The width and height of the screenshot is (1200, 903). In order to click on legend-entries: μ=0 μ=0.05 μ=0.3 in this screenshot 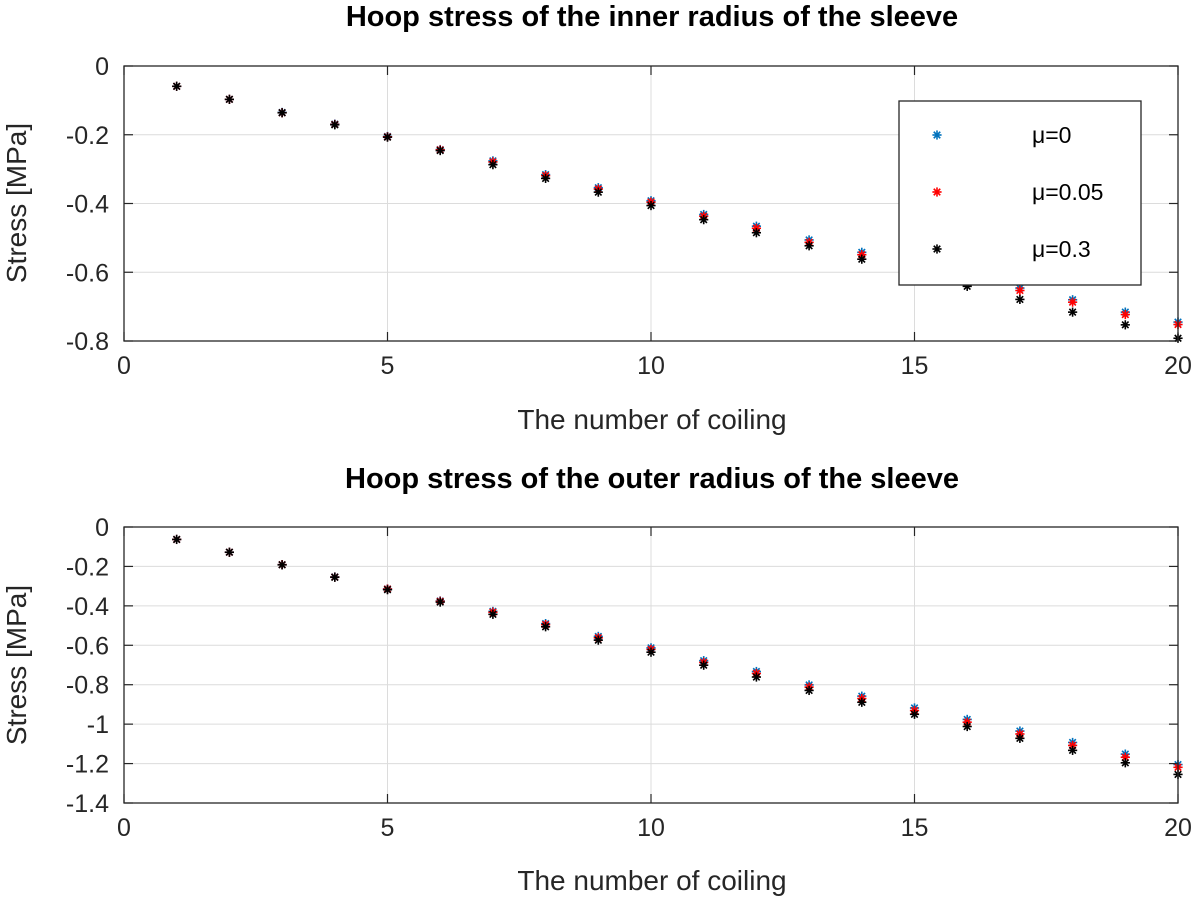, I will do `click(1017, 192)`.